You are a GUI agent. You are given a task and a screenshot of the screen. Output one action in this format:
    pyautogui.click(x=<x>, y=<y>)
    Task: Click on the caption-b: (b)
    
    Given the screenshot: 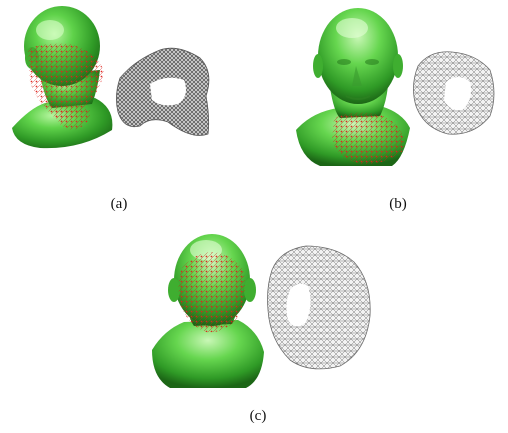 What is the action you would take?
    pyautogui.click(x=398, y=204)
    